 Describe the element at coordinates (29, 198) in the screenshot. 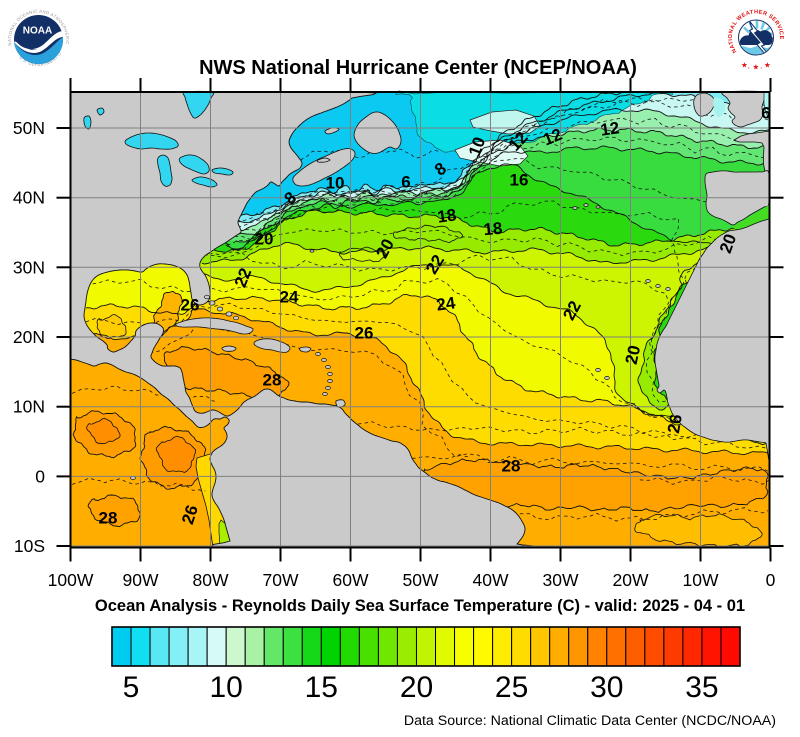

I see `svg-text: 40N` at that location.